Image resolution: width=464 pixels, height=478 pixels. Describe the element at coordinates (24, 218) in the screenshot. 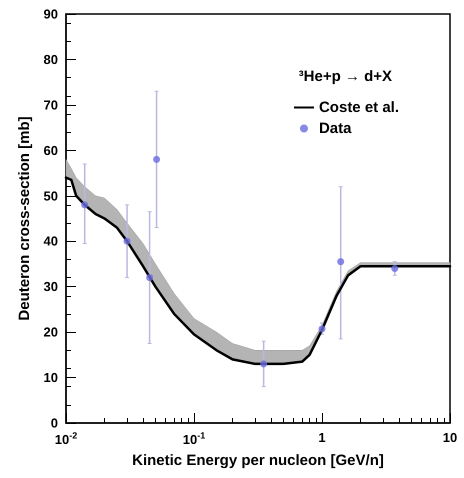

I see `y-axis-title: Deuteron cross-section [mb]` at that location.